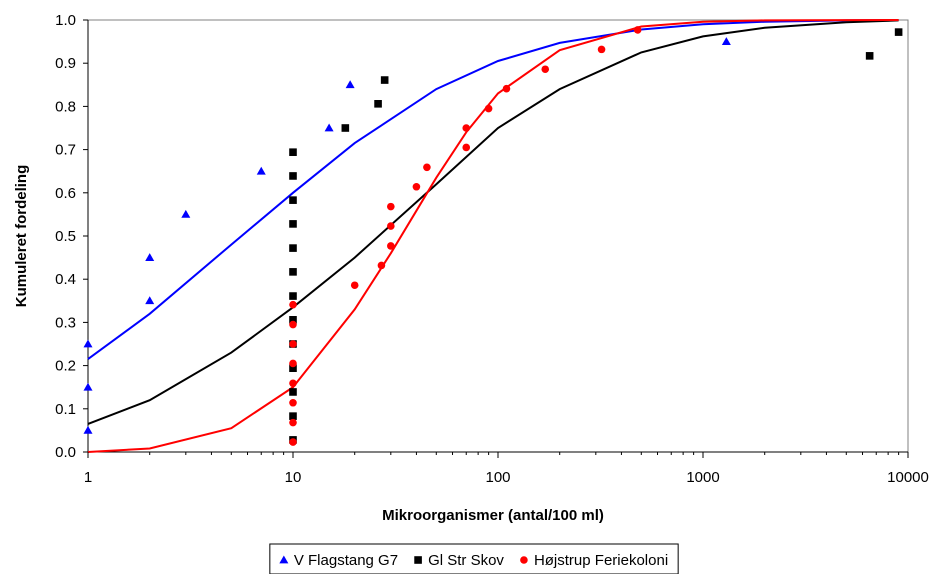  Describe the element at coordinates (65, 193) in the screenshot. I see `y-tick-label: 0.6` at that location.